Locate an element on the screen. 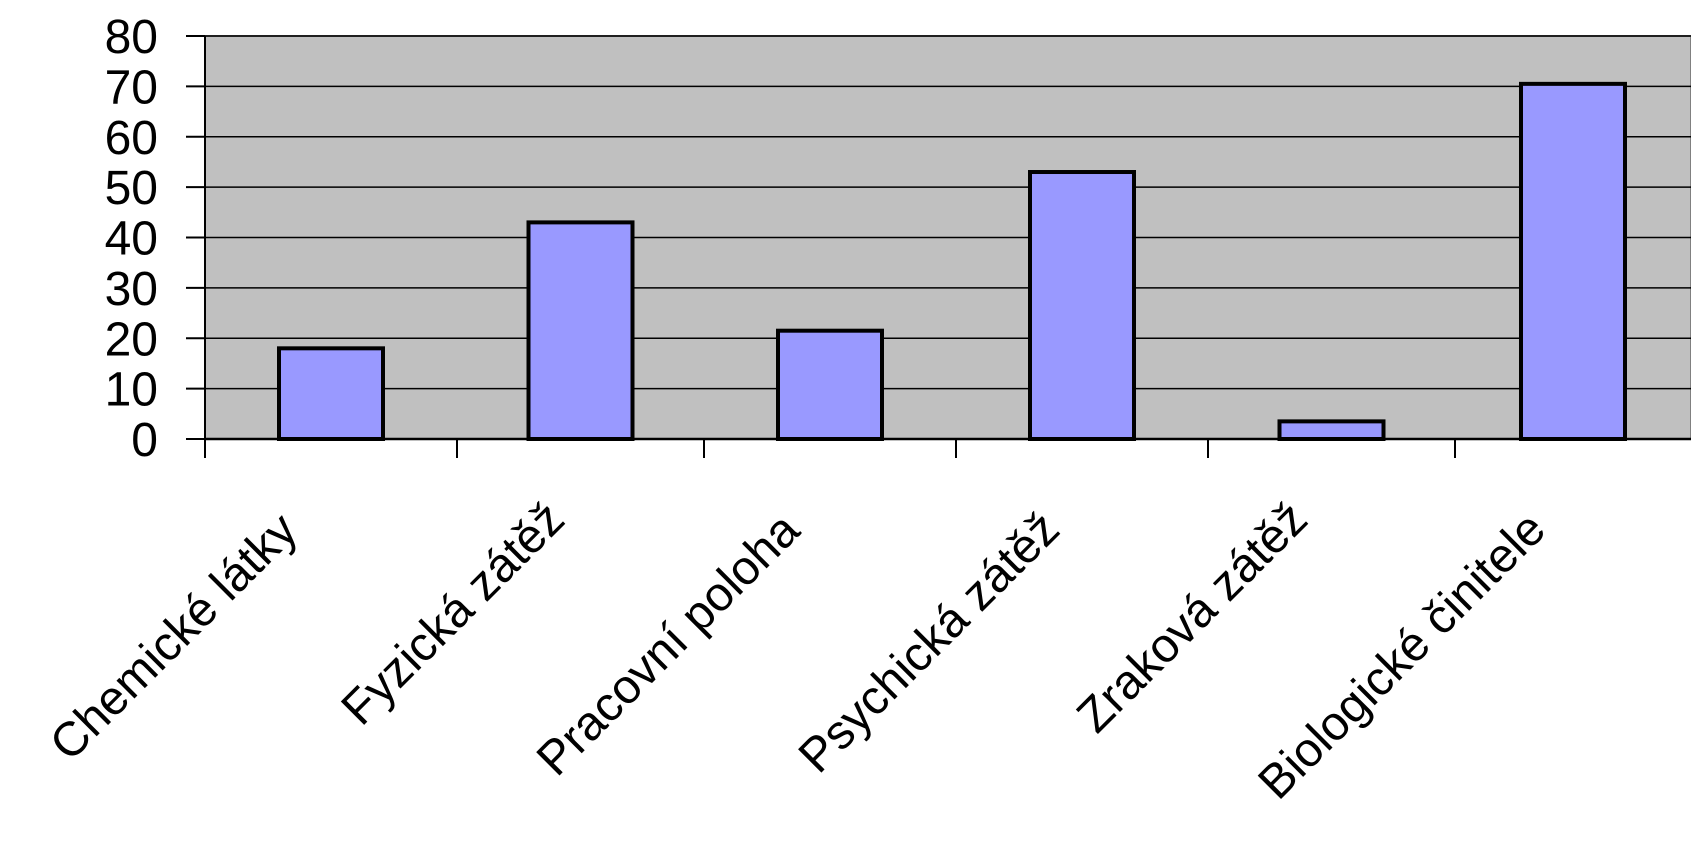 The height and width of the screenshot is (850, 1691). category-label-1: Chemické látky is located at coordinates (174, 637).